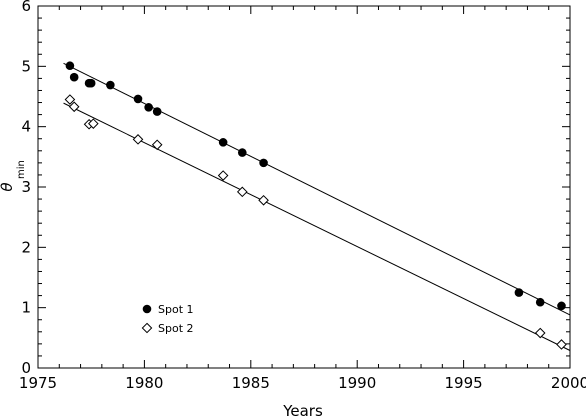  I want to click on x-tick-label: 1990, so click(357, 383).